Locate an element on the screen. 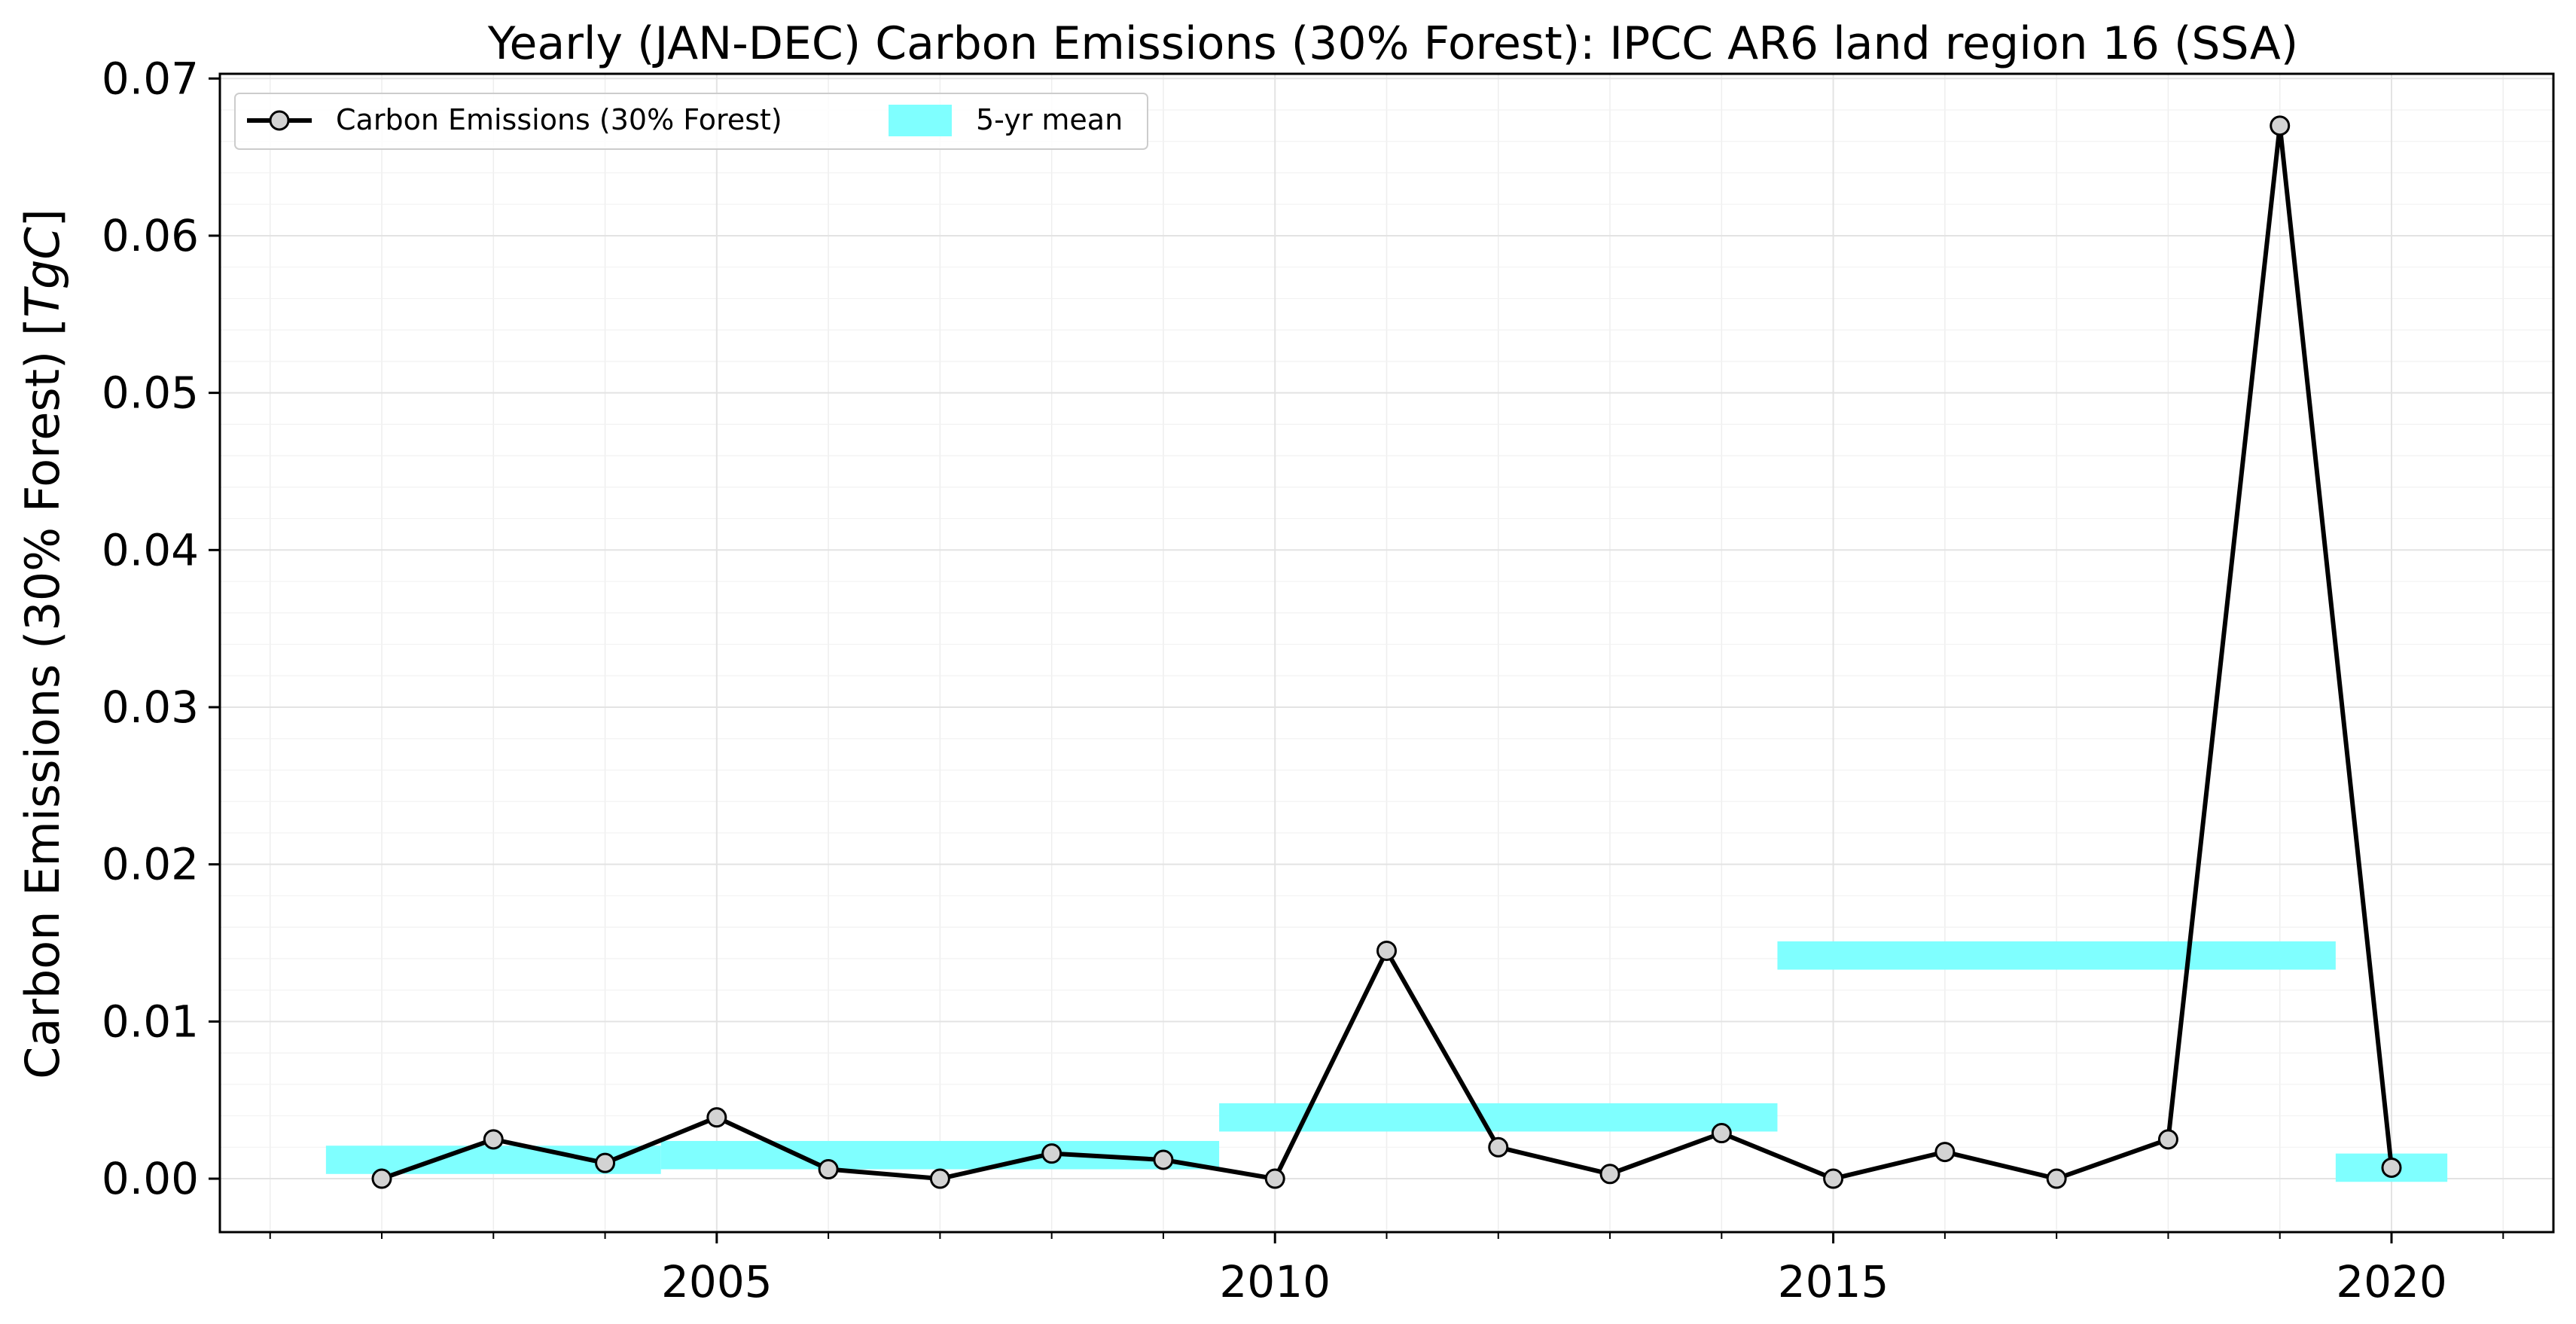  legend: Carbon Emissions (30% Forest) 5-yr mean is located at coordinates (691, 121).